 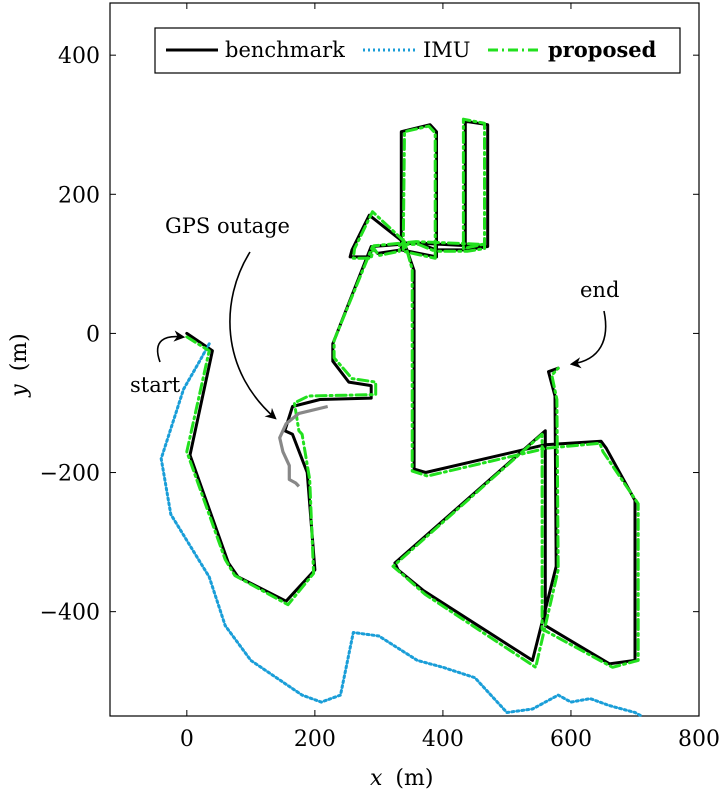 What do you see at coordinates (602, 49) in the screenshot?
I see `legend-label-proposed: proposed` at bounding box center [602, 49].